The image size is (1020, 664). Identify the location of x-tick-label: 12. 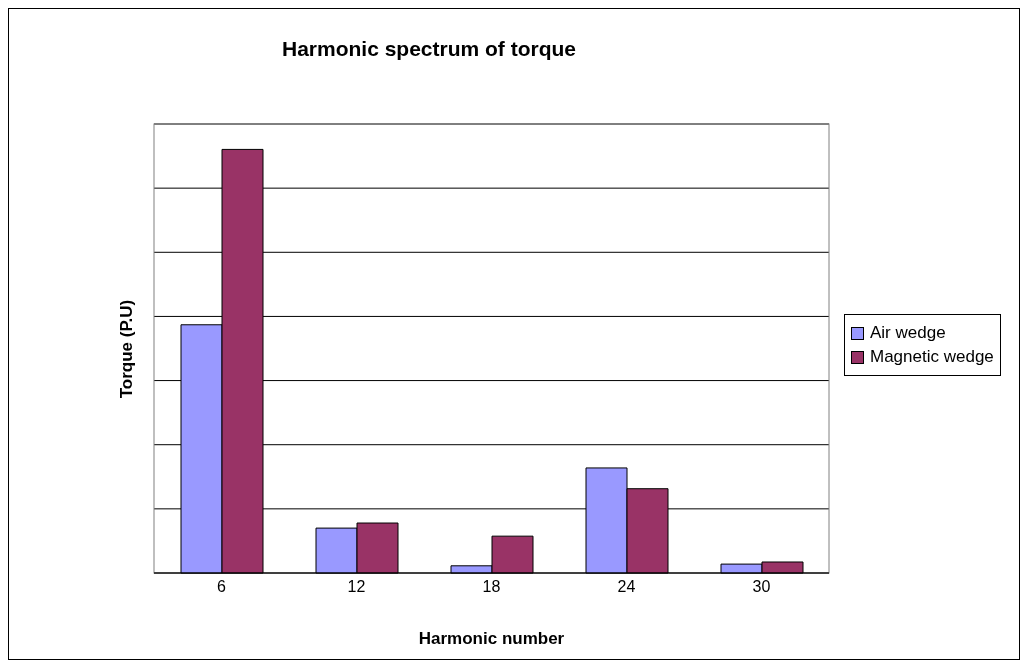
(356, 587).